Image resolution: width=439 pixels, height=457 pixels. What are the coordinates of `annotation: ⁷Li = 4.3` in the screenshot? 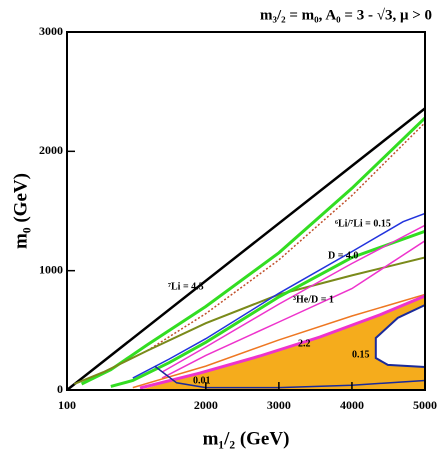 It's located at (186, 286).